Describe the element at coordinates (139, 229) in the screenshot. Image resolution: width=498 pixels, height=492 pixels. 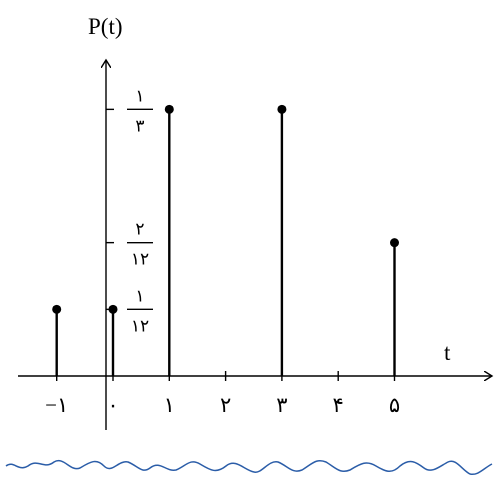
I see `y-tick-numerator: ۲` at that location.